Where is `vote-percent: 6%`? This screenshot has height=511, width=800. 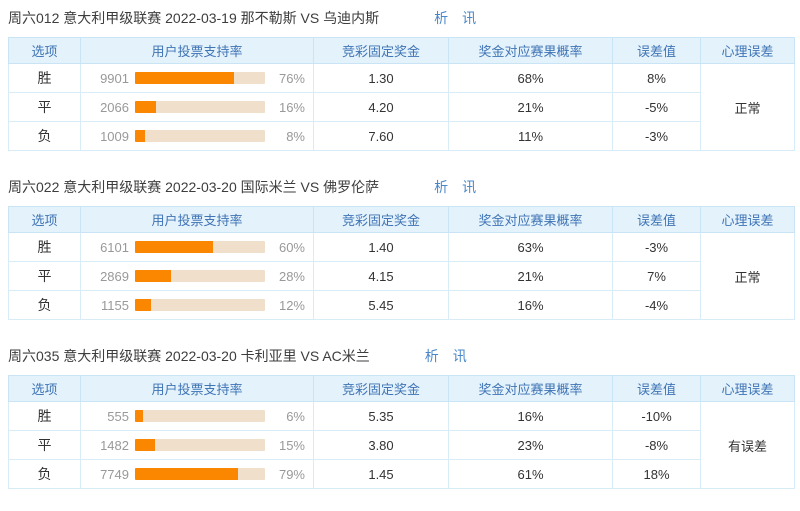 vote-percent: 6% is located at coordinates (295, 416).